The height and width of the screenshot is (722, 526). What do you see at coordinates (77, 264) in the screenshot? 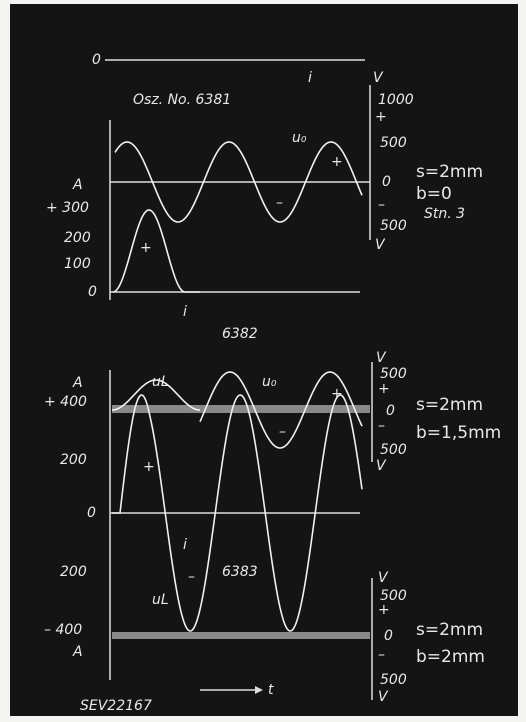
I see `tick-label: 100` at bounding box center [77, 264].